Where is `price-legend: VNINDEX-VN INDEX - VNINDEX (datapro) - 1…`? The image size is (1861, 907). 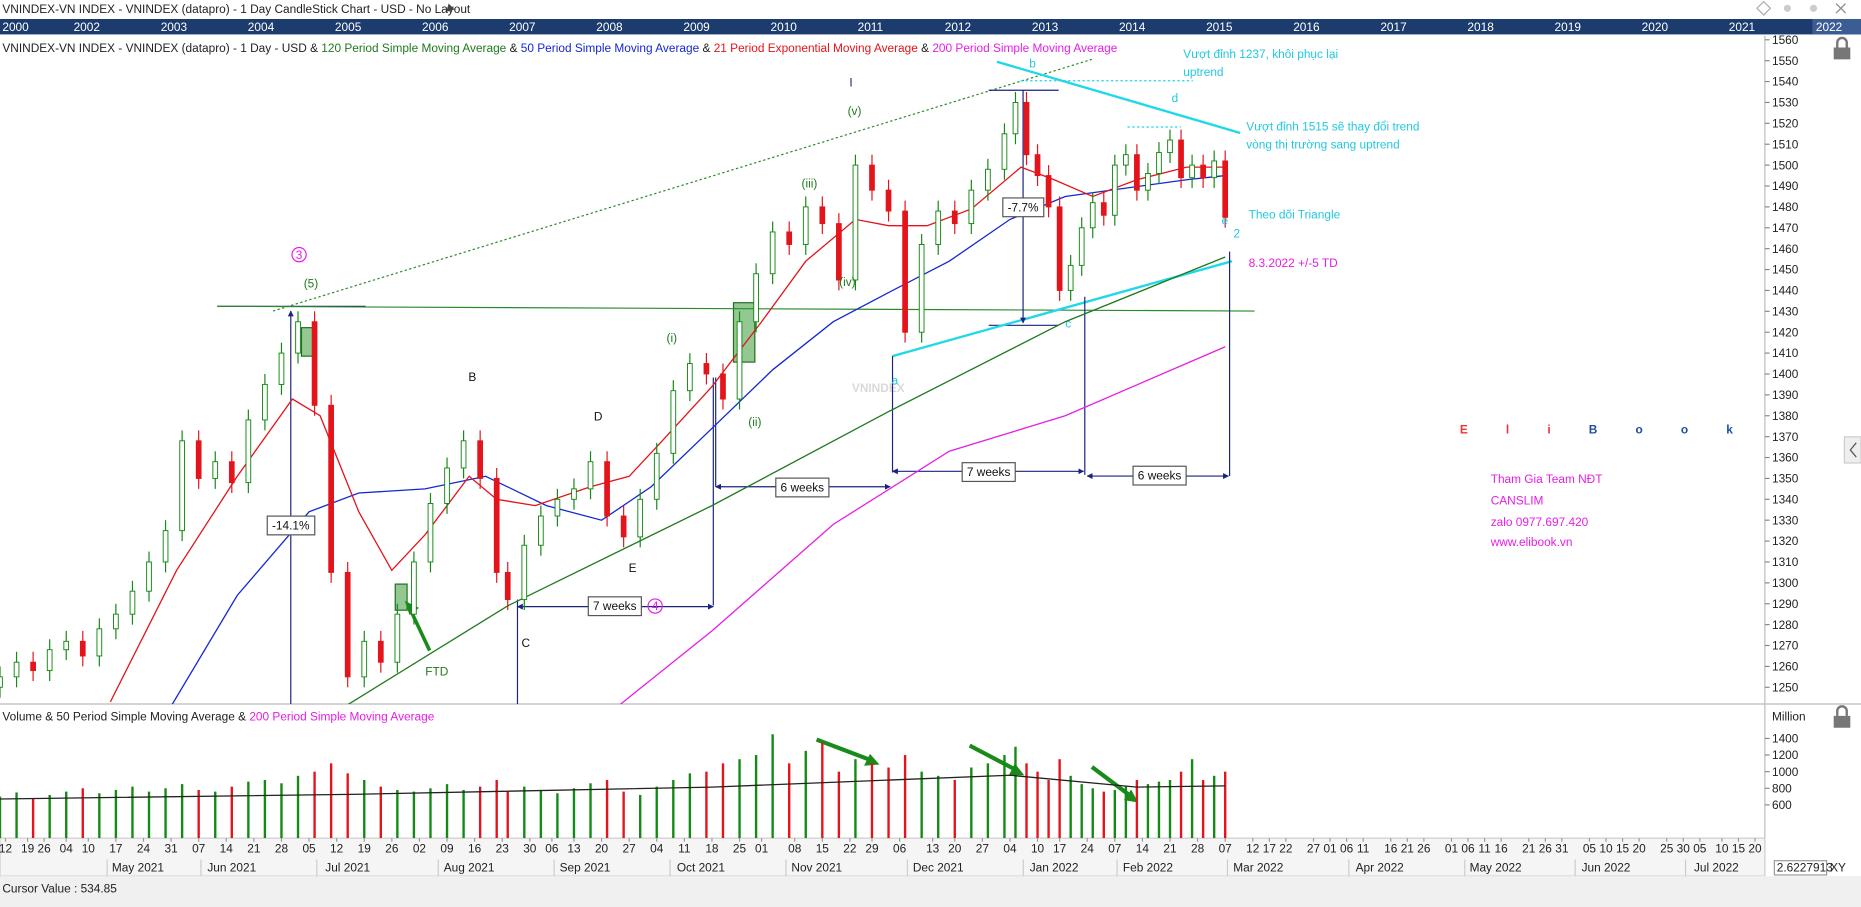 price-legend: VNINDEX-VN INDEX - VNINDEX (datapro) - 1… is located at coordinates (559, 48).